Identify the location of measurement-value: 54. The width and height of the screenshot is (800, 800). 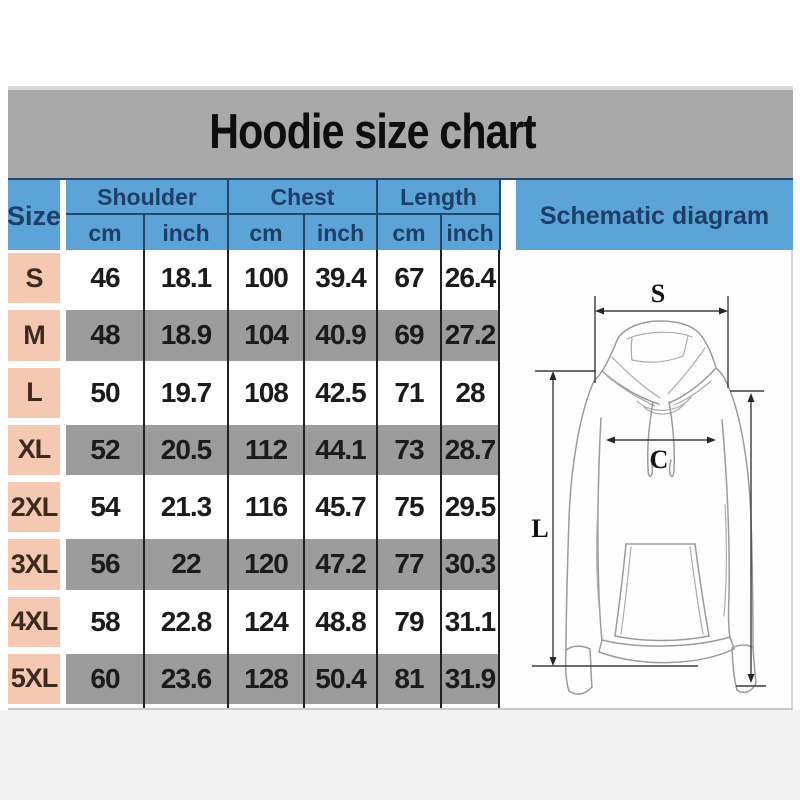
(105, 507).